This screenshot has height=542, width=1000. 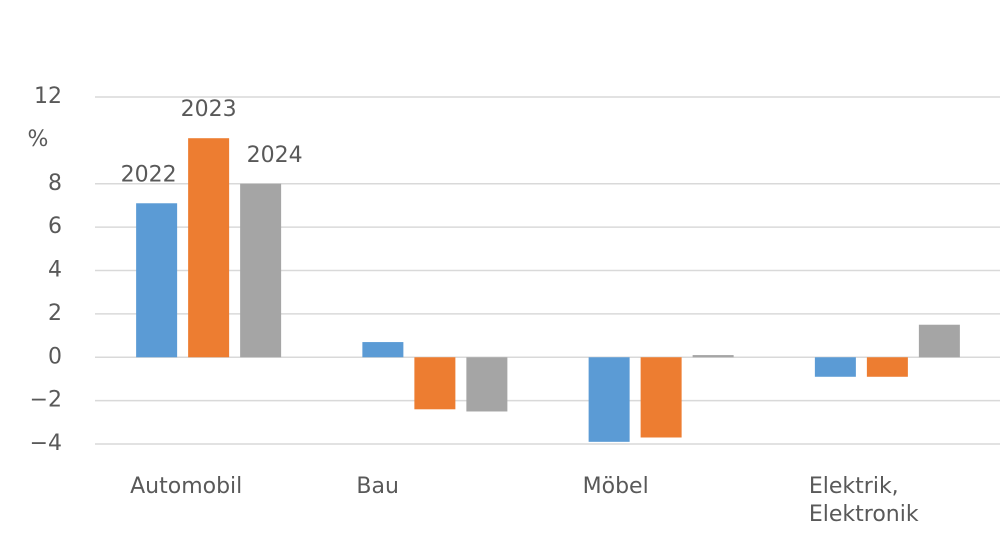 What do you see at coordinates (149, 174) in the screenshot?
I see `legend-label: 2022` at bounding box center [149, 174].